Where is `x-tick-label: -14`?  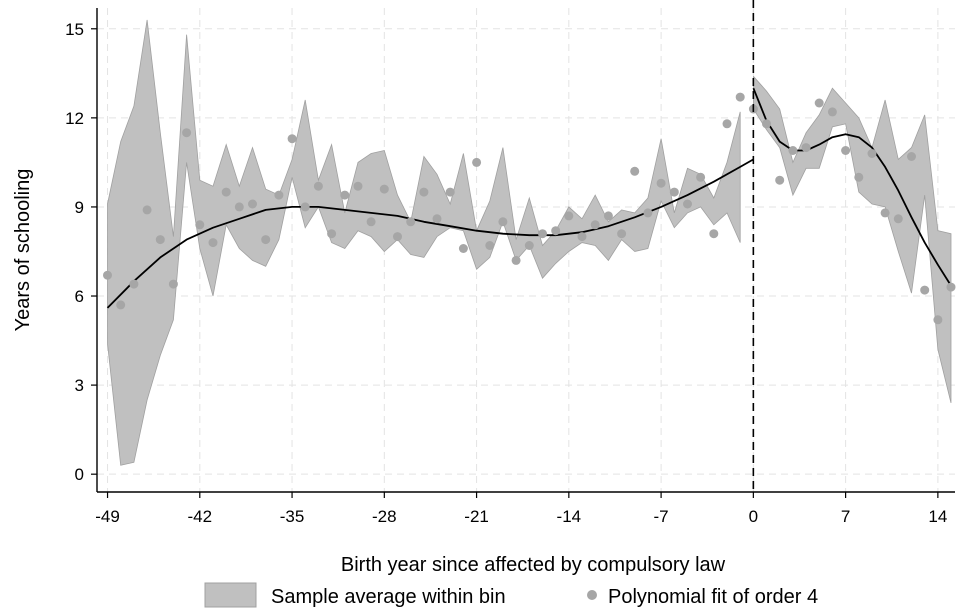
x-tick-label: -14 is located at coordinates (569, 516).